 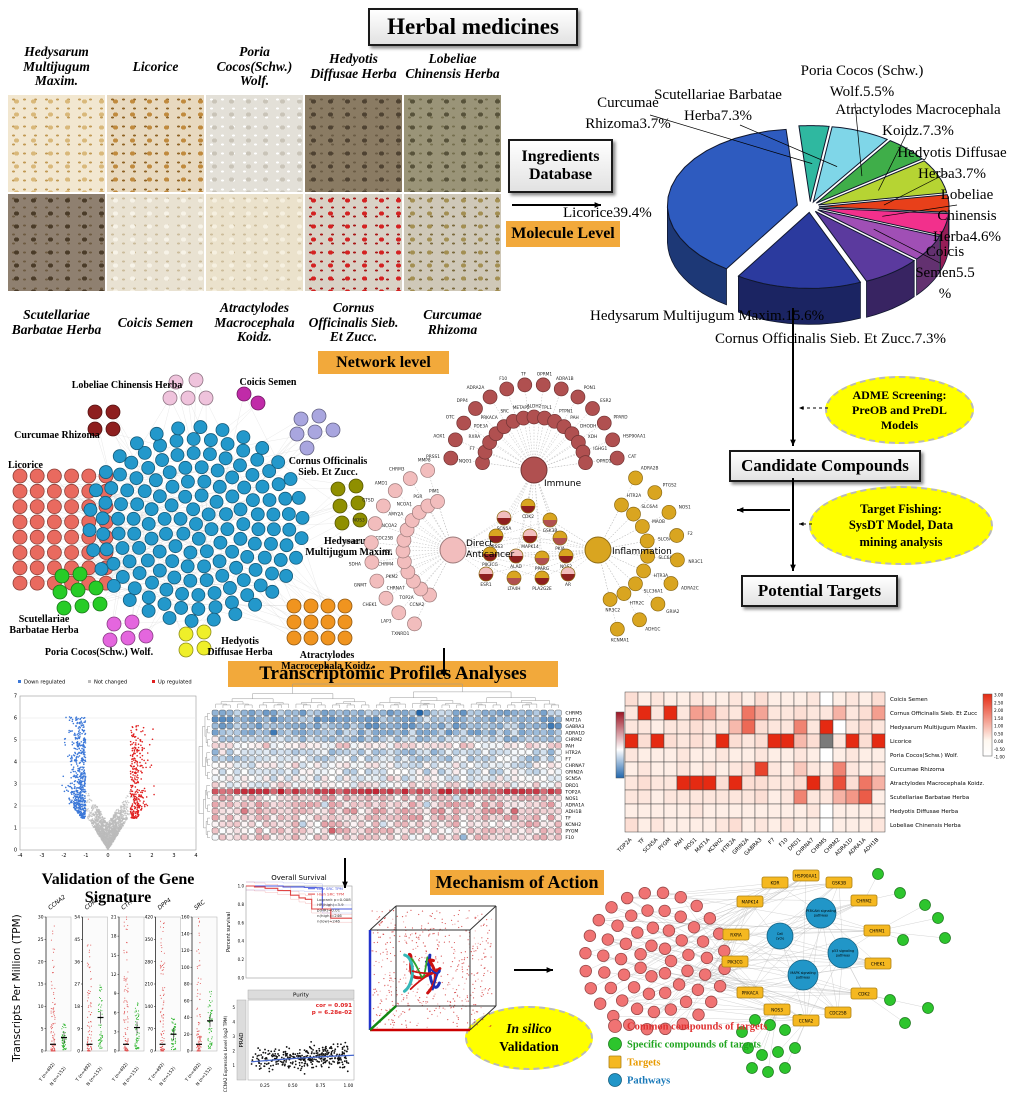 I want to click on shared-node-bottom, so click(x=486, y=577).